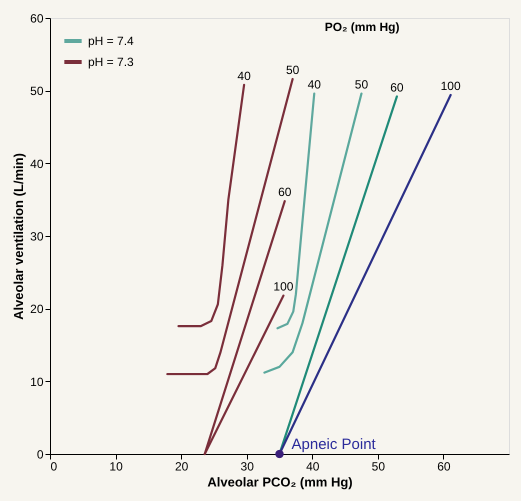 This screenshot has height=501, width=521. I want to click on x-tick-label: 60, so click(444, 467).